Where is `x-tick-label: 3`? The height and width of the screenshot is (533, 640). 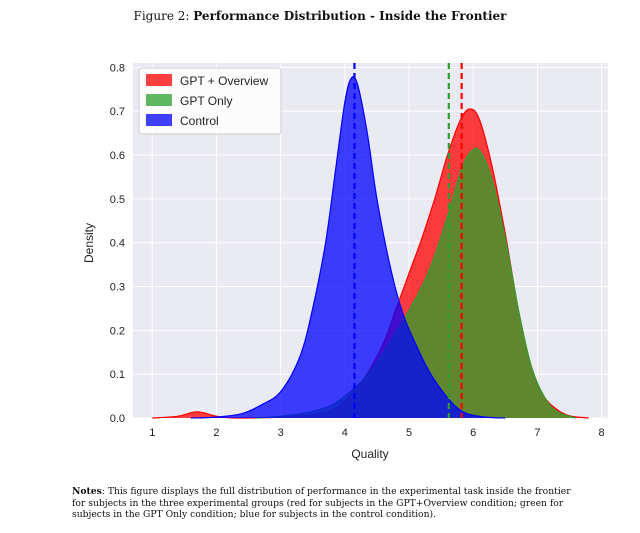
x-tick-label: 3 is located at coordinates (281, 433).